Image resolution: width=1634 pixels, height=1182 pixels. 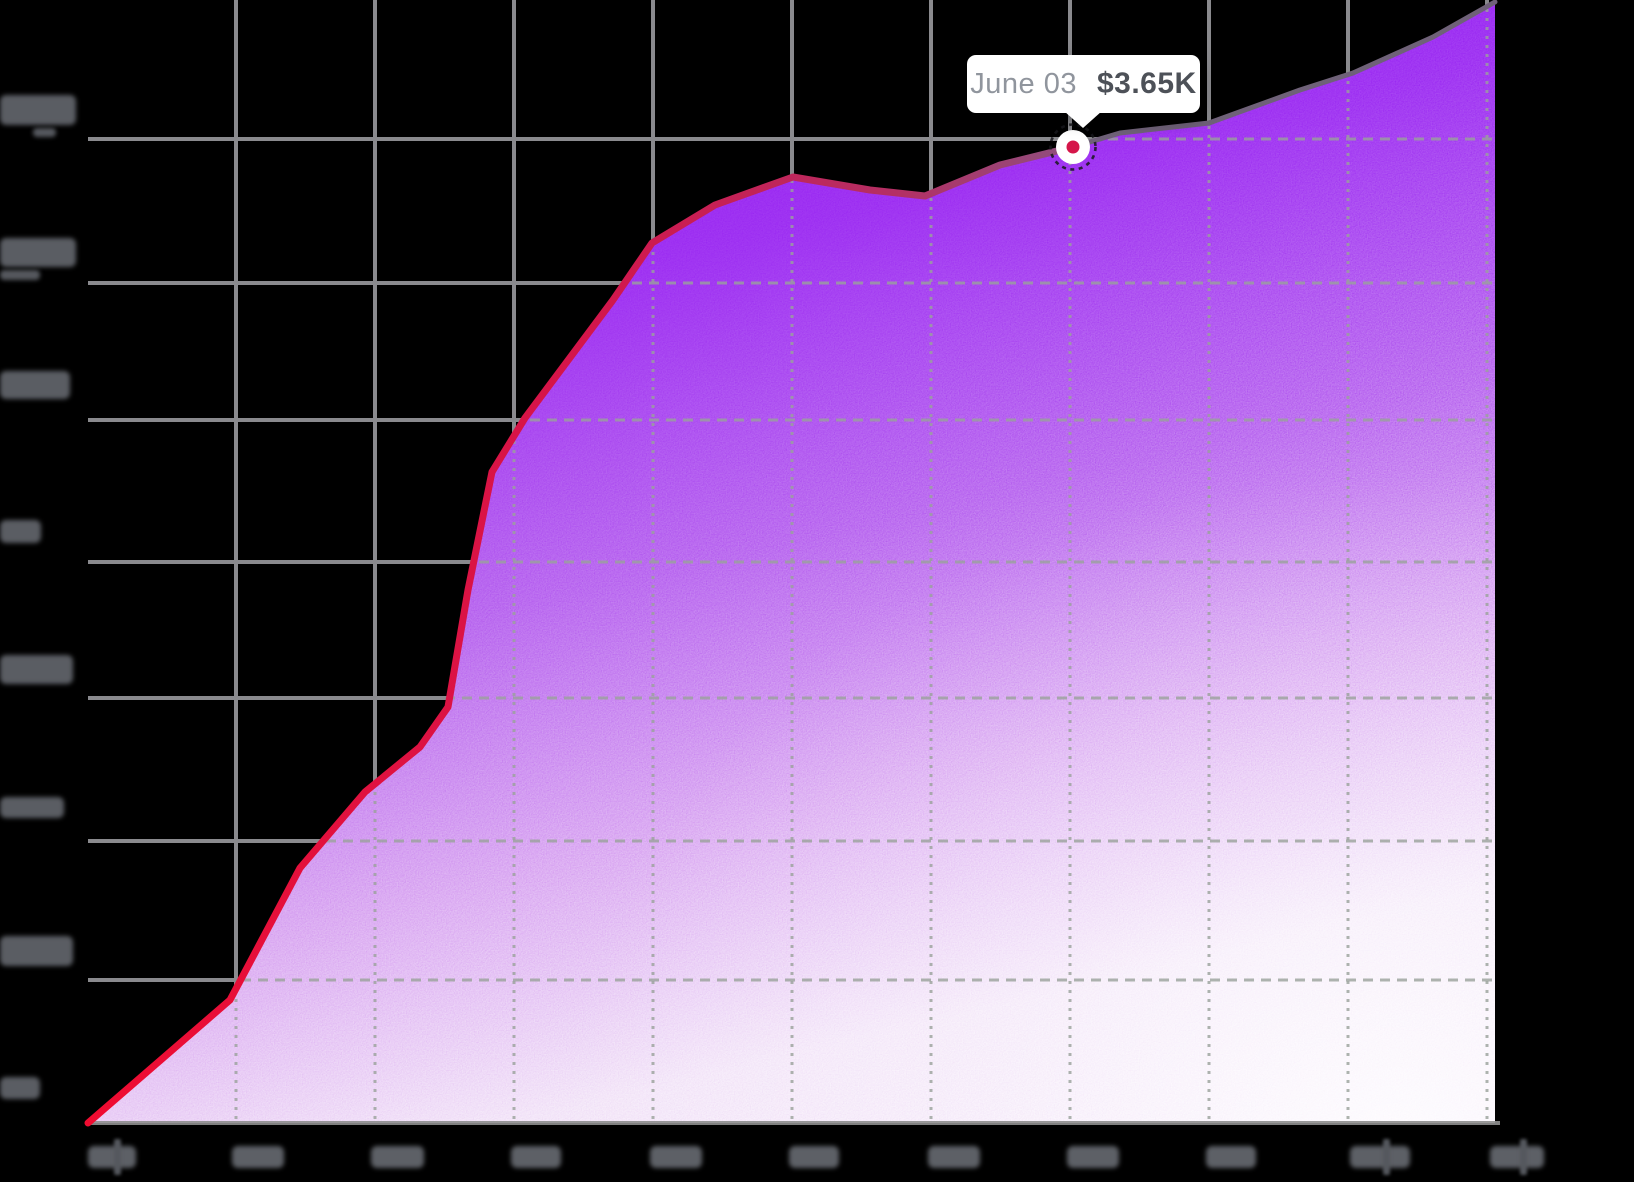 I want to click on marker-center-dot, so click(x=1073, y=147).